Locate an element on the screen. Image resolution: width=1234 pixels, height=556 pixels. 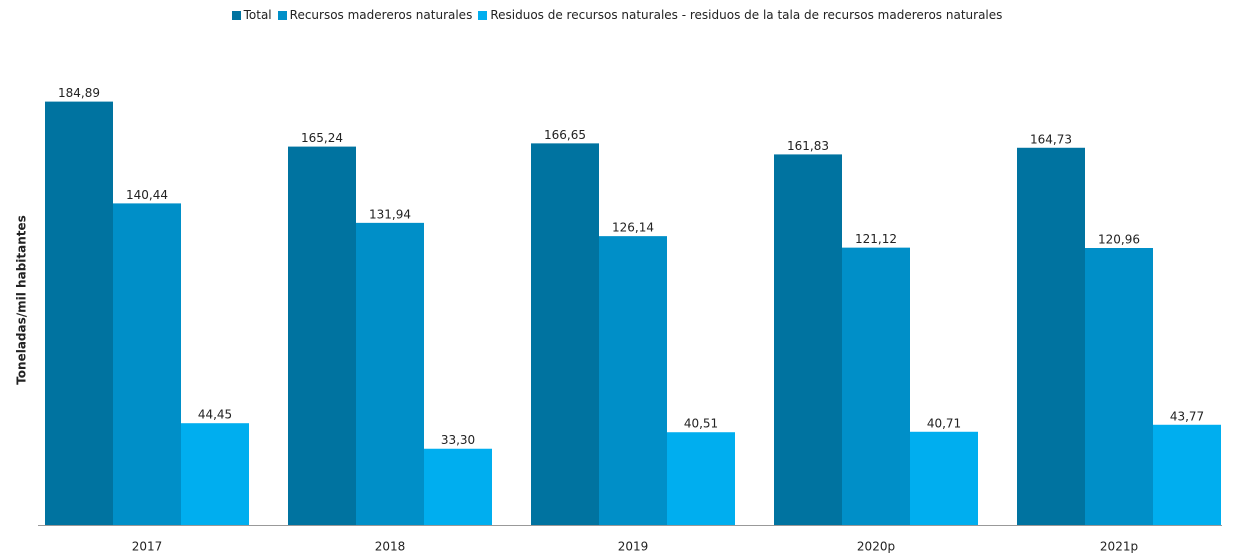
value-label: 33,30 is located at coordinates (458, 440).